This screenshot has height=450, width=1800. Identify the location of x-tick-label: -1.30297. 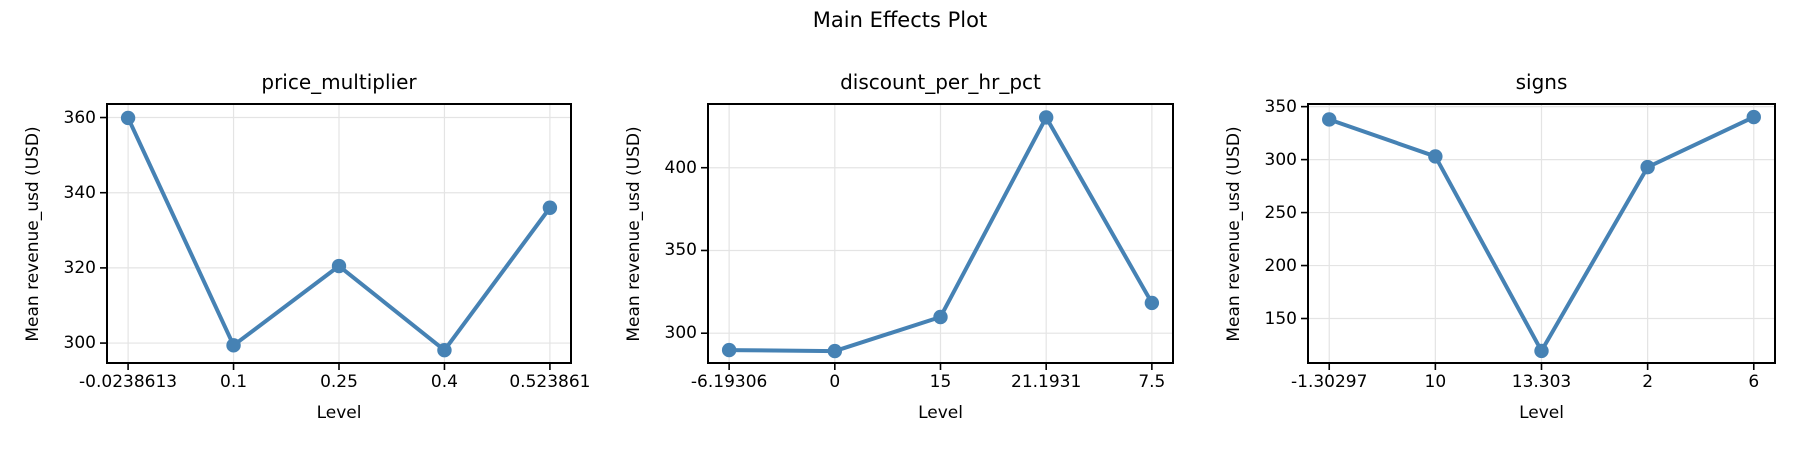
(1329, 382).